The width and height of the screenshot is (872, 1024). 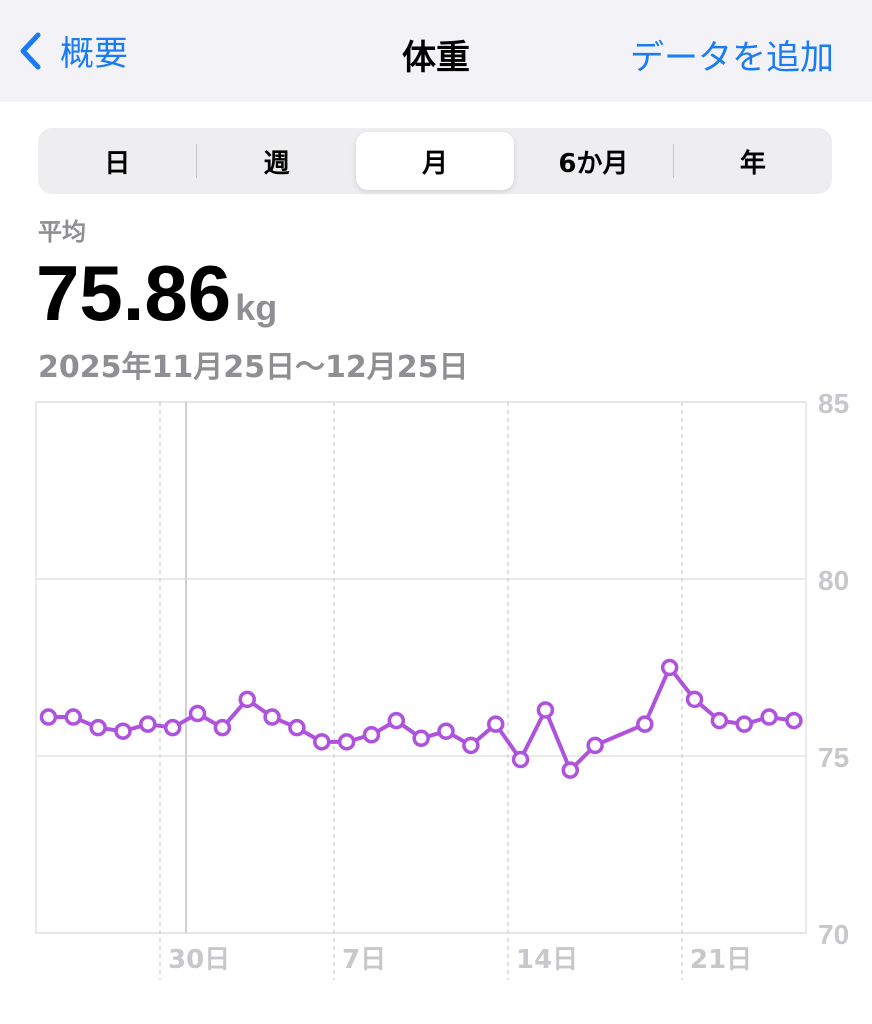 What do you see at coordinates (833, 757) in the screenshot?
I see `y-tick-label: 75` at bounding box center [833, 757].